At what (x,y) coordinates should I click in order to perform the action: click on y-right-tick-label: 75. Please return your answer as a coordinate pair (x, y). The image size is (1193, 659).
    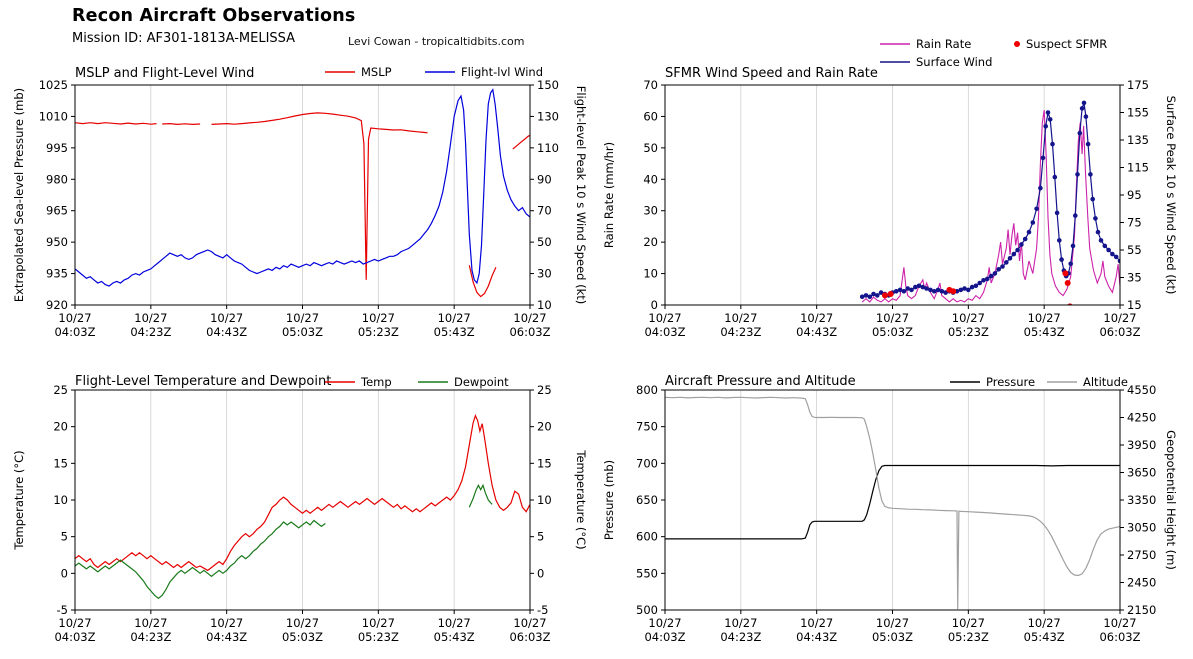
    Looking at the image, I should click on (1134, 223).